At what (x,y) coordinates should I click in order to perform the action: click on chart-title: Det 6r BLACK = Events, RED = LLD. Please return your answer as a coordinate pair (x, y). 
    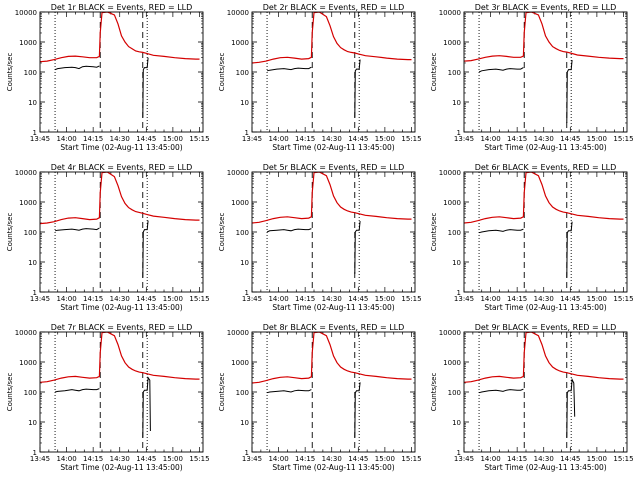
    Looking at the image, I should click on (546, 167).